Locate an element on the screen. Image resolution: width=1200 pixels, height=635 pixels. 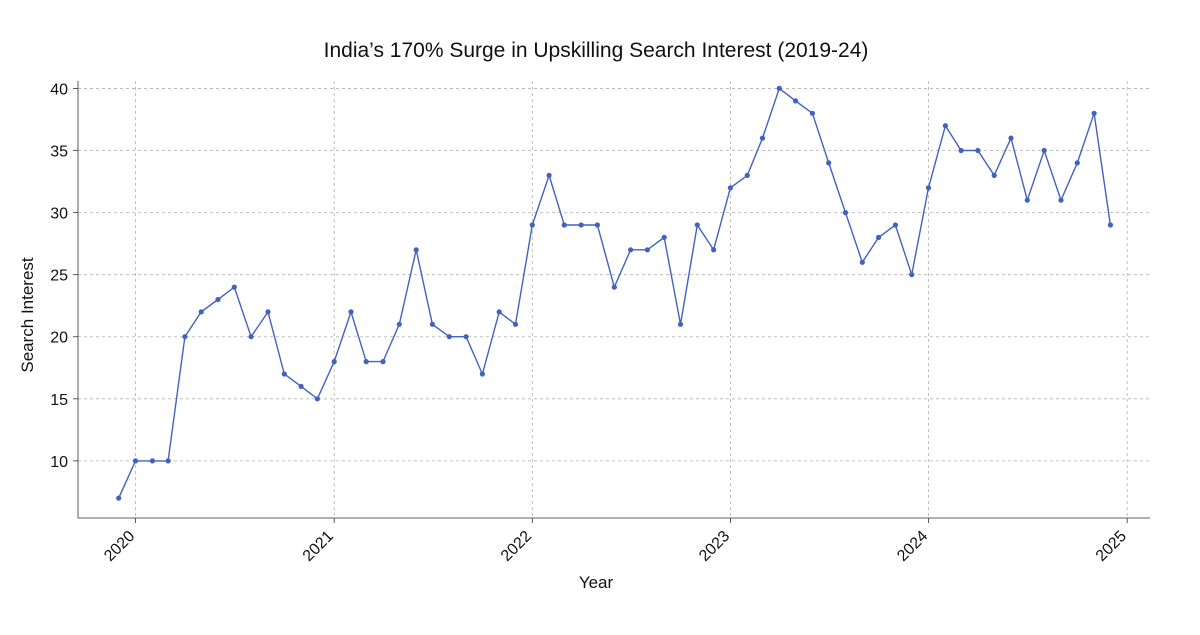
y-tick-label: 20 is located at coordinates (59, 338).